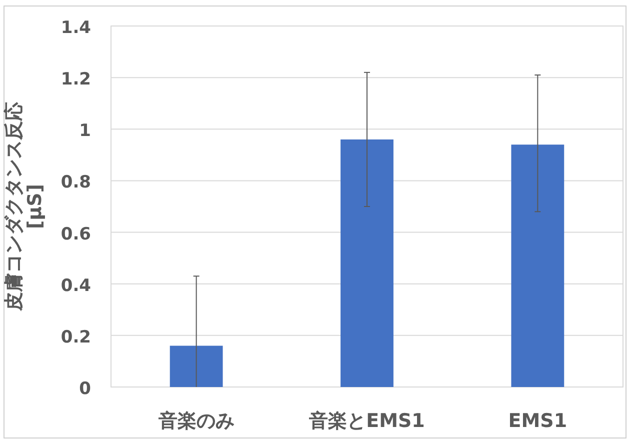 The width and height of the screenshot is (630, 442). Describe the element at coordinates (85, 389) in the screenshot. I see `y-tick-label: 0` at that location.